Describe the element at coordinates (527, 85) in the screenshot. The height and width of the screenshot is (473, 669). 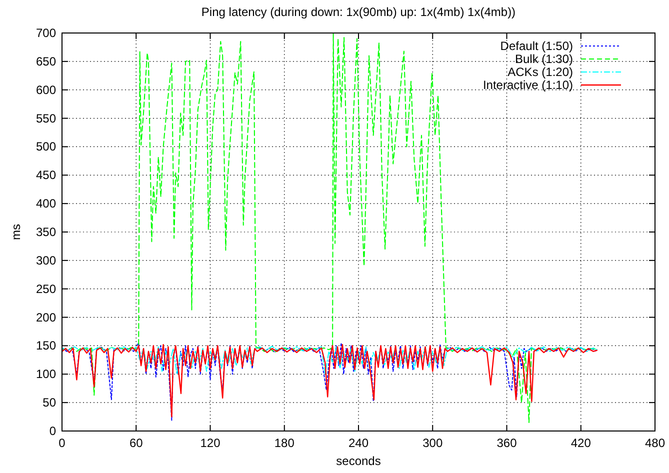
I see `legend-label: Interactive (1:10)` at that location.